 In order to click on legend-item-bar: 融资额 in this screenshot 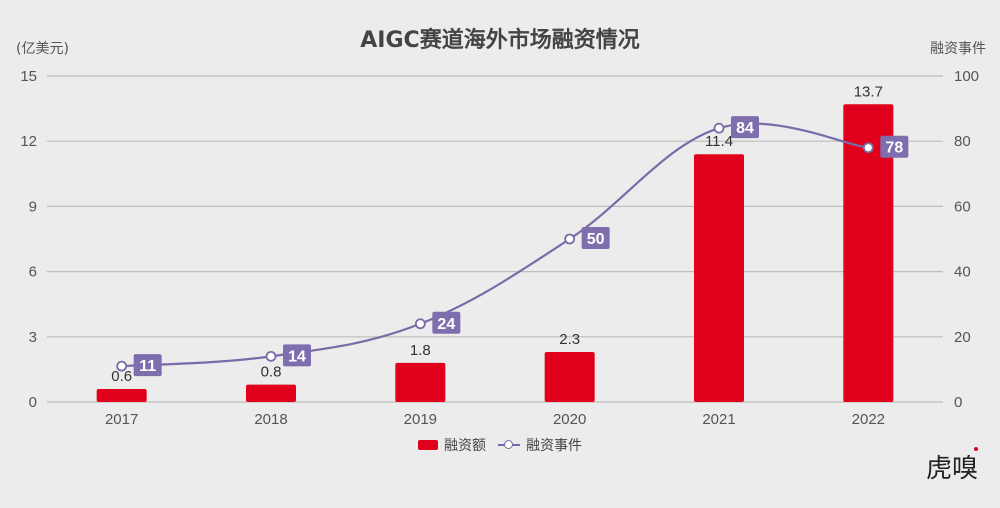, I will do `click(452, 445)`.